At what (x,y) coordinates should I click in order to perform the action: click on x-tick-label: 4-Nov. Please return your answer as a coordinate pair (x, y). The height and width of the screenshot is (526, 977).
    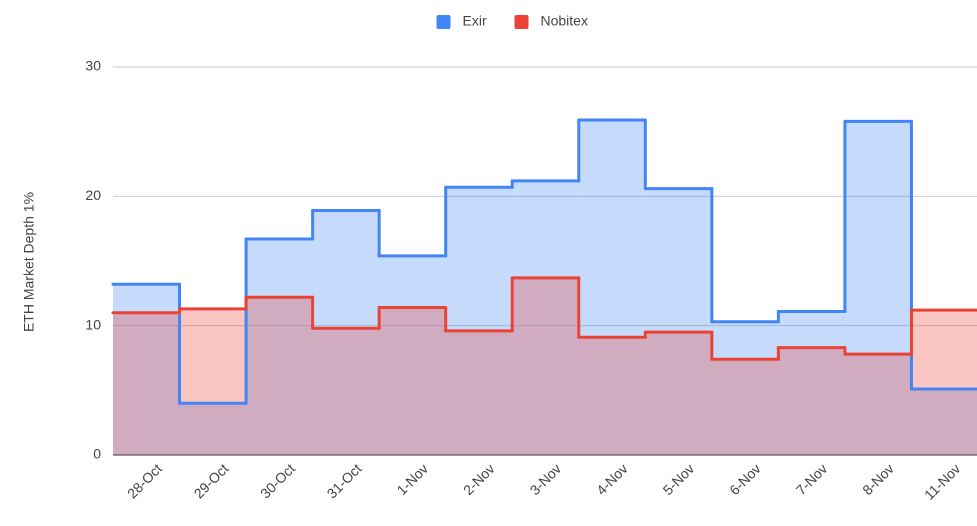
    Looking at the image, I should click on (612, 479).